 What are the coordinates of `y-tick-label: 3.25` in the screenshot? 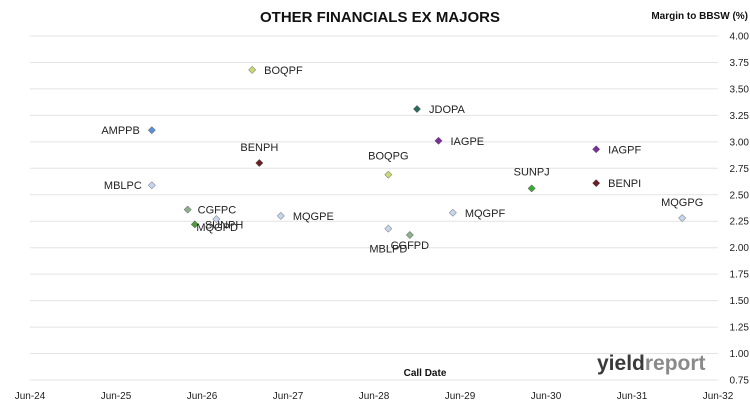 It's located at (740, 116).